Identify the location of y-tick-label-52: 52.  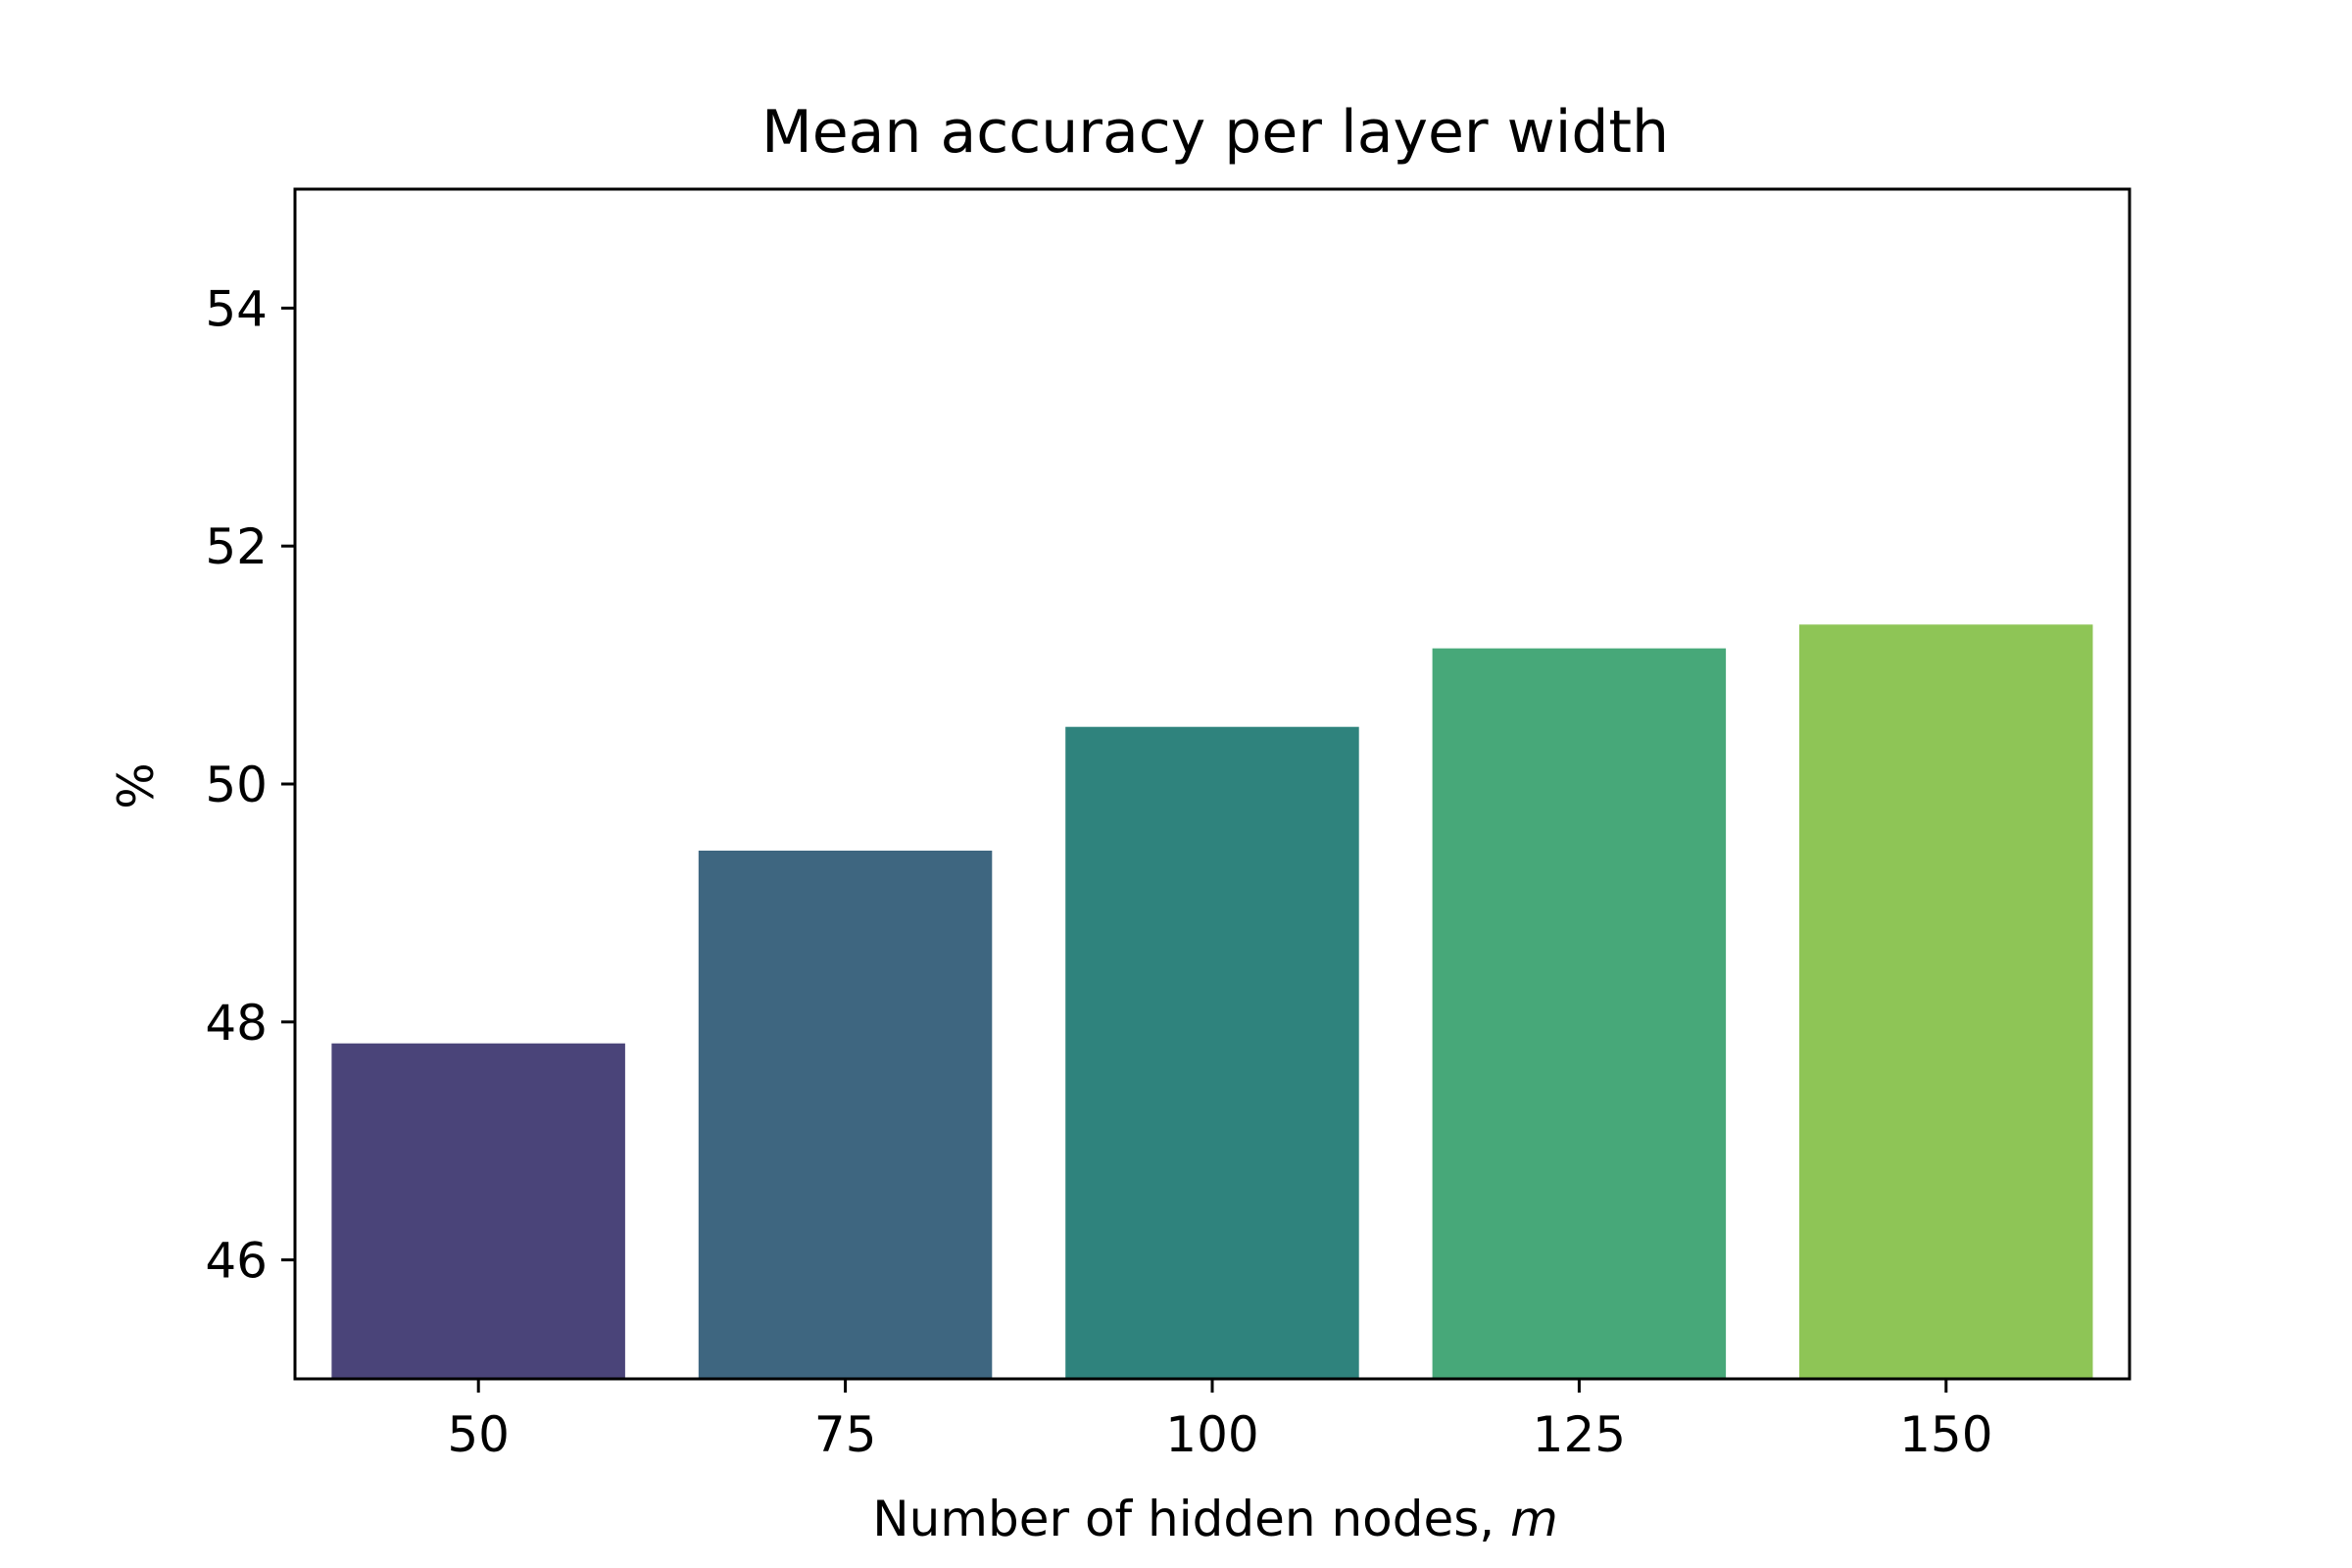
(236, 546).